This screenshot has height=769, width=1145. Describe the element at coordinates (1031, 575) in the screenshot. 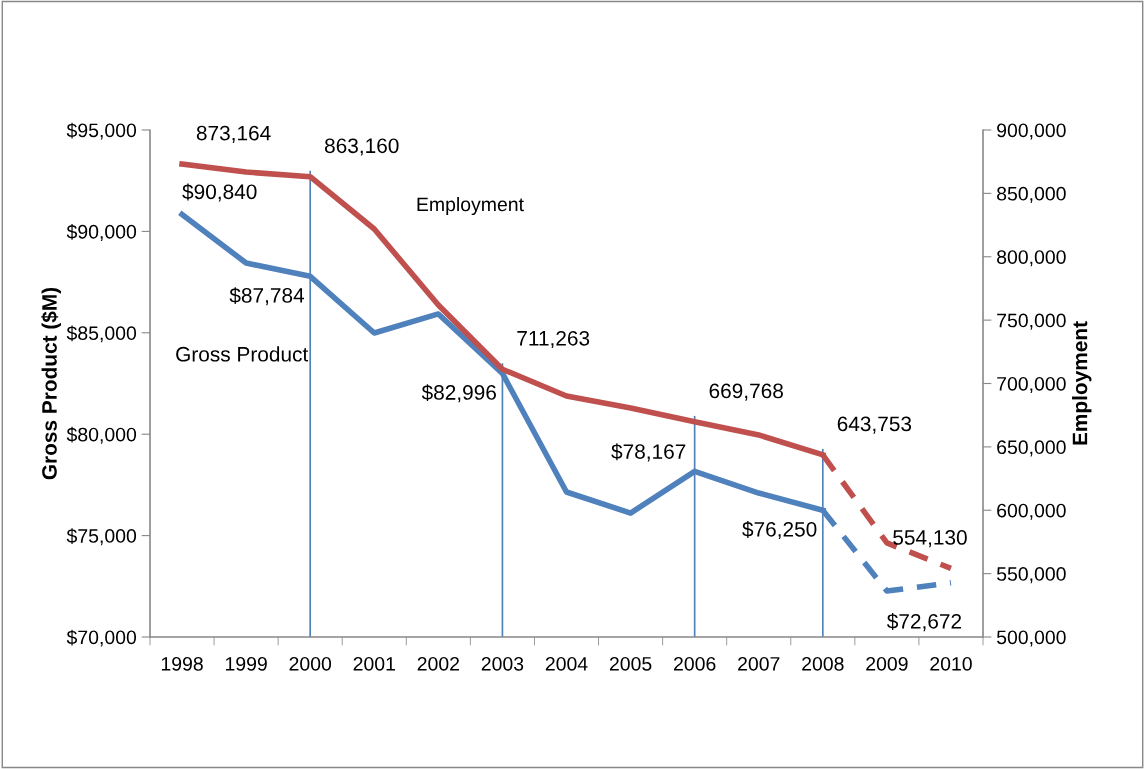

I see `y2-tick-label: 550,000` at that location.